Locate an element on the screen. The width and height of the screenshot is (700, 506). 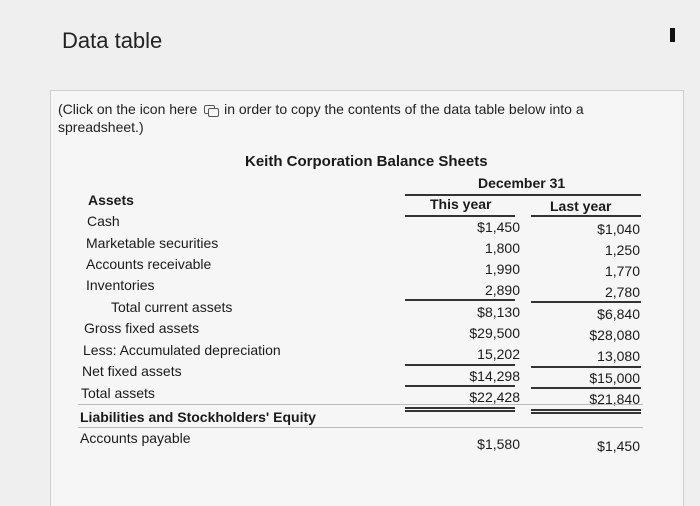
cell-last-year: 2,780 is located at coordinates (622, 292).